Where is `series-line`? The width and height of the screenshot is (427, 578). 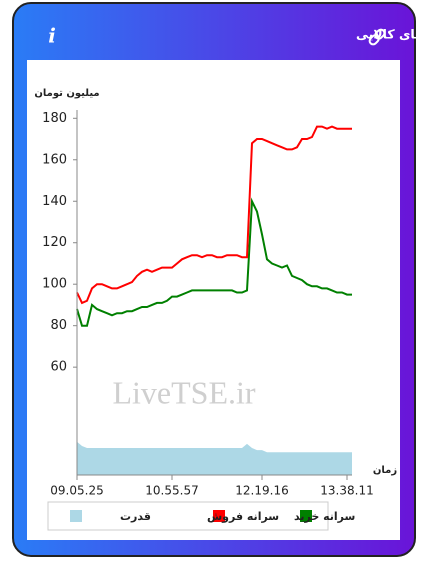
series-line is located at coordinates (214, 262).